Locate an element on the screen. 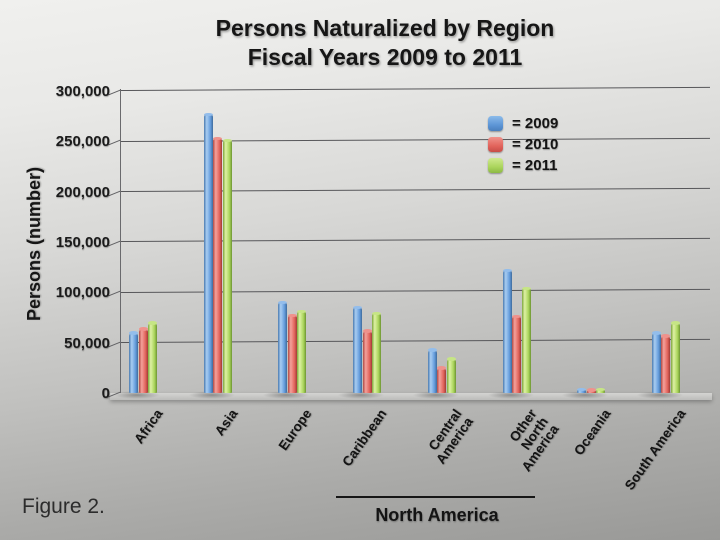 The width and height of the screenshot is (720, 540). chart-floor is located at coordinates (411, 396).